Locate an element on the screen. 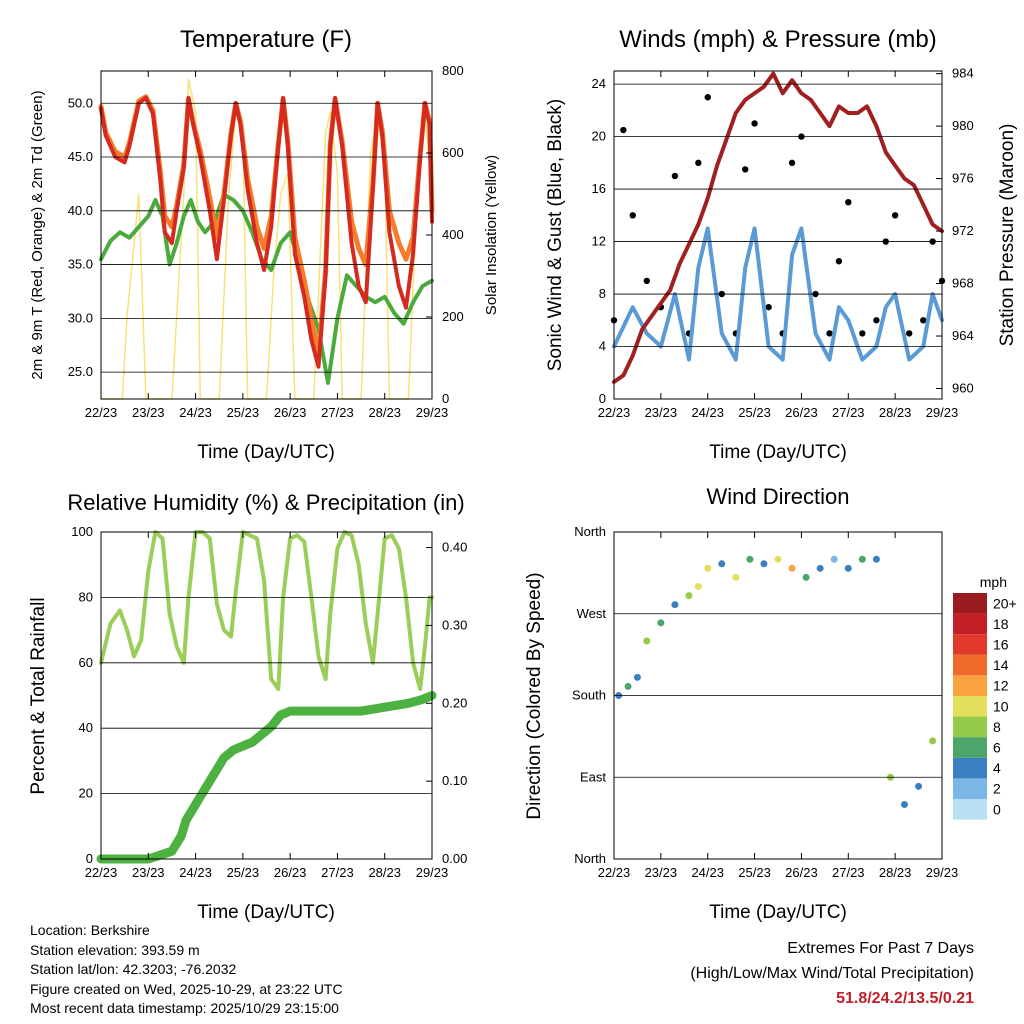 This screenshot has width=1024, height=1024. humidity-line is located at coordinates (266, 610).